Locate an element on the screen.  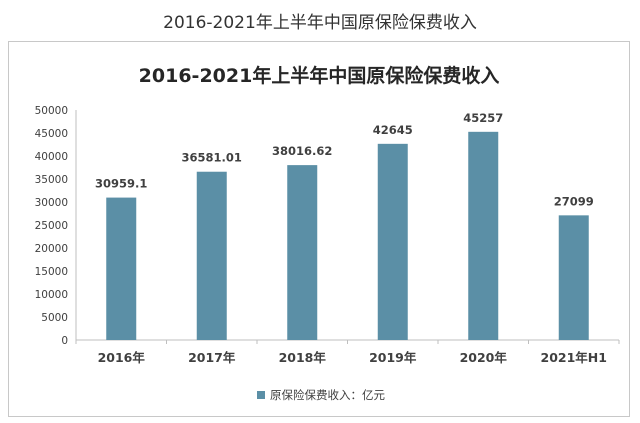
bar-data-label: 38016.62 is located at coordinates (302, 151).